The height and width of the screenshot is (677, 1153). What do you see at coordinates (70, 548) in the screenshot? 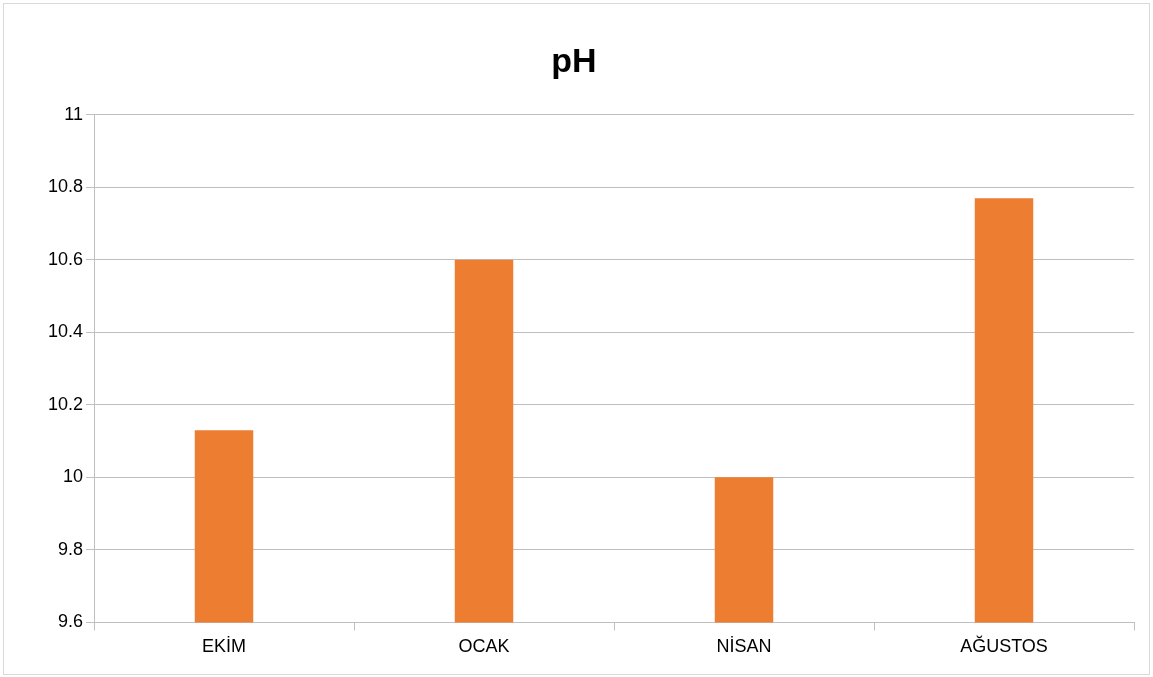
I see `y-tick-label: 9.8` at bounding box center [70, 548].